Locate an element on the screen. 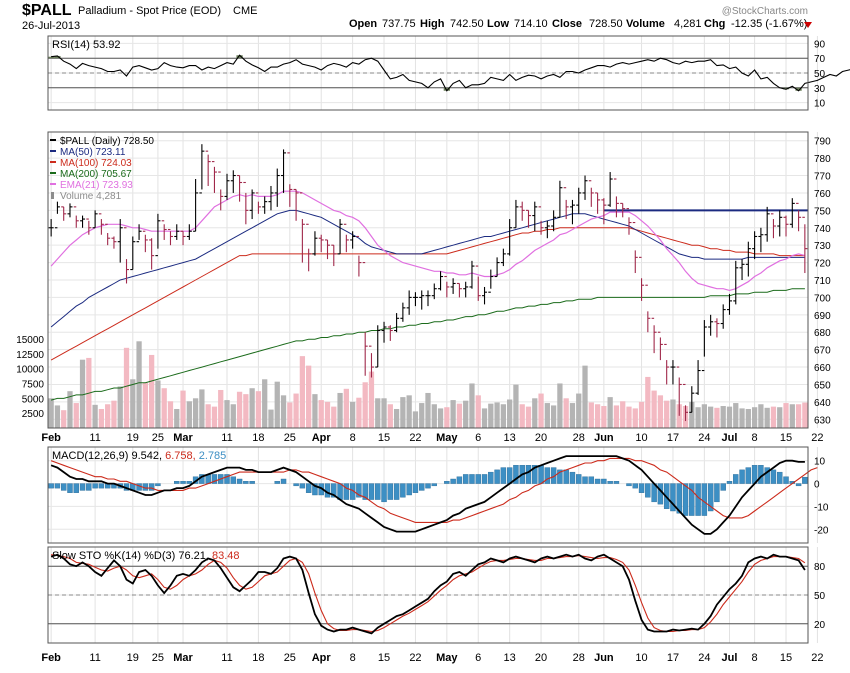 Image resolution: width=850 pixels, height=673 pixels. y-tick-label: 750 is located at coordinates (822, 211).